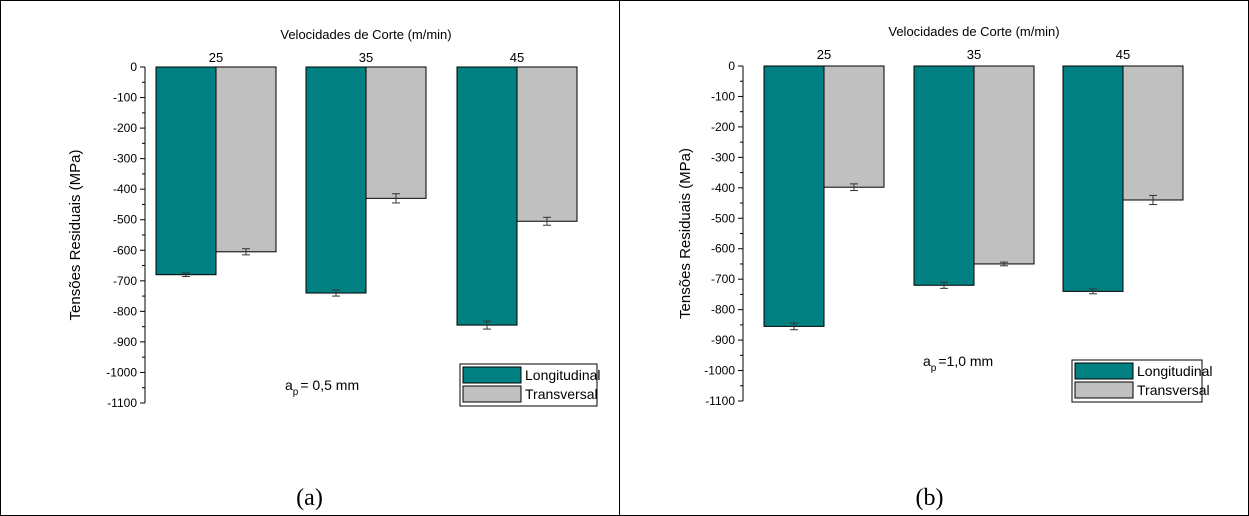 The image size is (1249, 516). Describe the element at coordinates (929, 498) in the screenshot. I see `panel-b-caption: (b)` at that location.